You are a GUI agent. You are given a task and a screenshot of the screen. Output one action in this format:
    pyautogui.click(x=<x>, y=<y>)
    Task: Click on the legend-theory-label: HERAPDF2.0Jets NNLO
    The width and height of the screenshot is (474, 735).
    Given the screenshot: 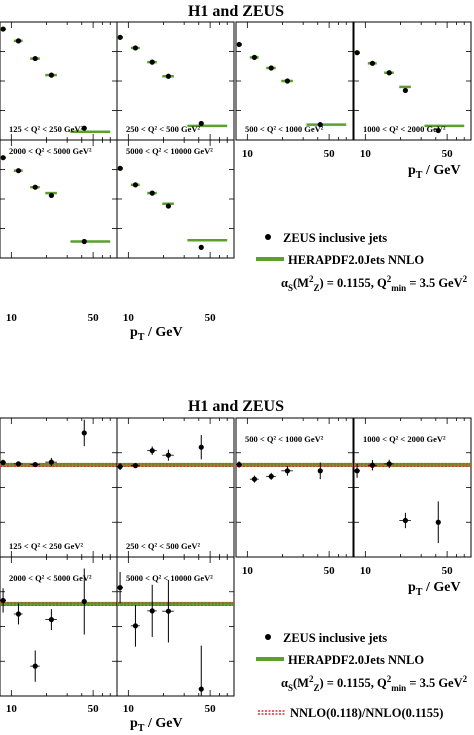 What is the action you would take?
    pyautogui.click(x=356, y=260)
    